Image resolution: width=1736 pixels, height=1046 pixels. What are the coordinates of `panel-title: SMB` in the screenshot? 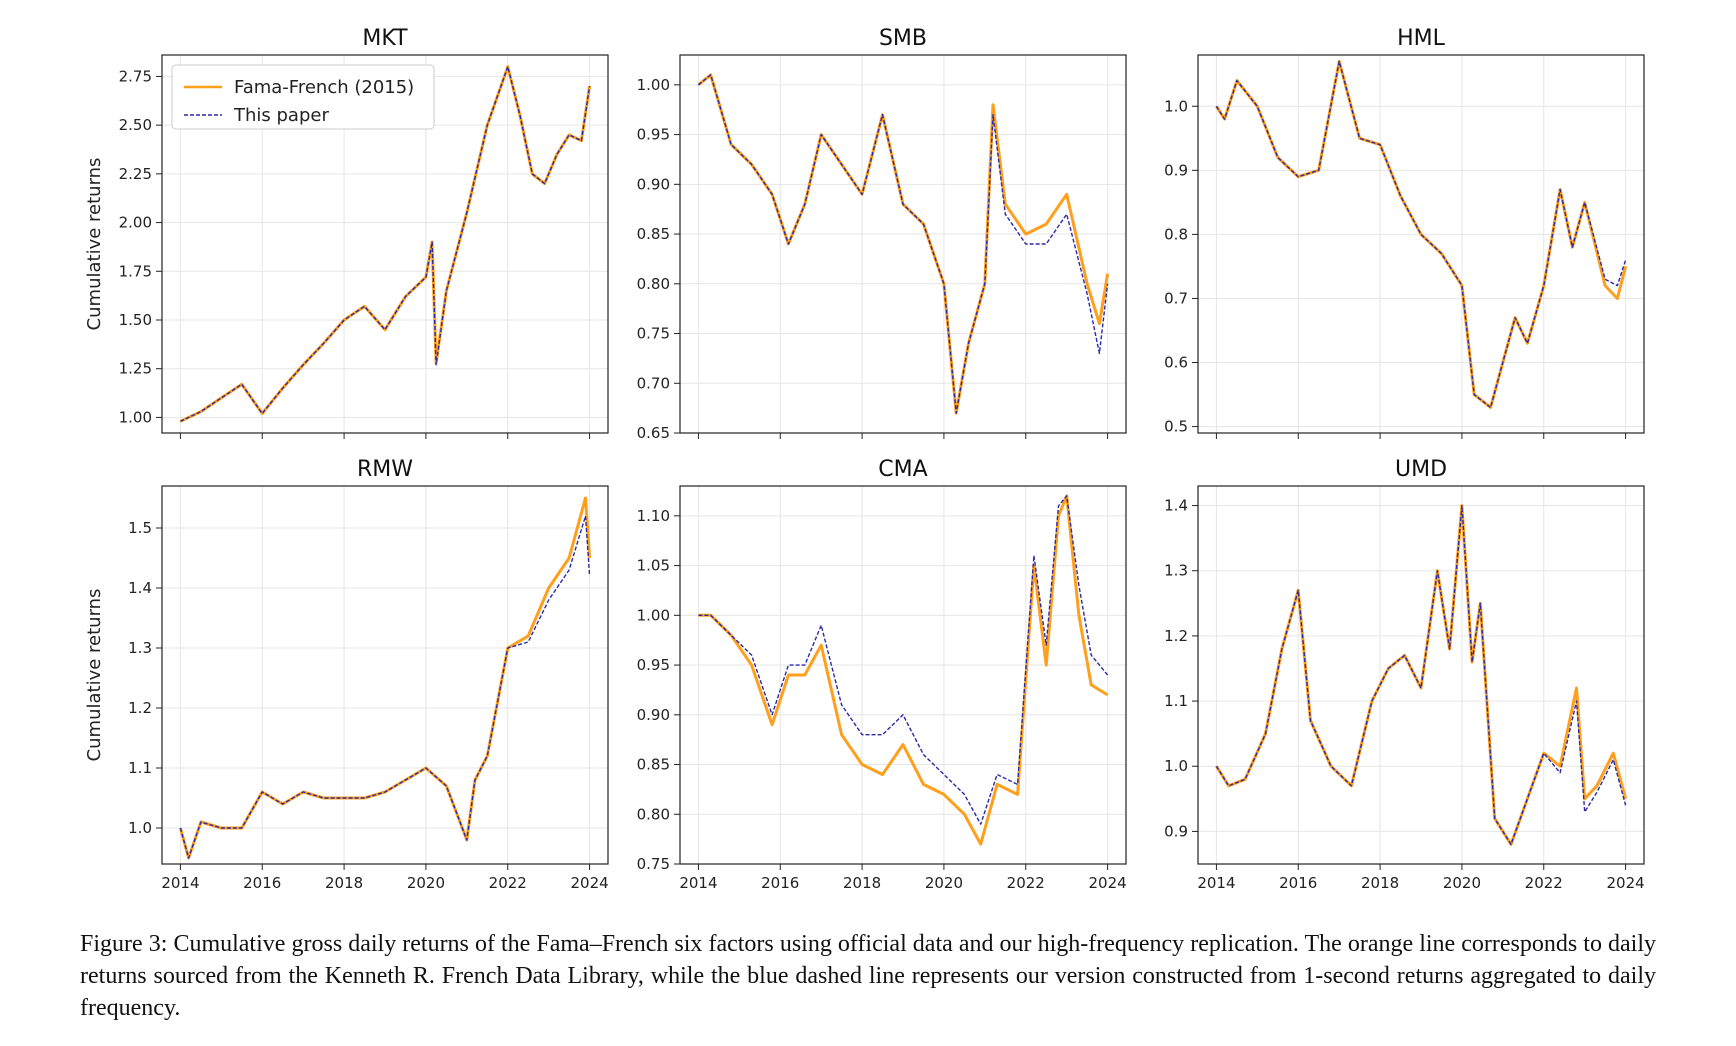 It's located at (903, 38).